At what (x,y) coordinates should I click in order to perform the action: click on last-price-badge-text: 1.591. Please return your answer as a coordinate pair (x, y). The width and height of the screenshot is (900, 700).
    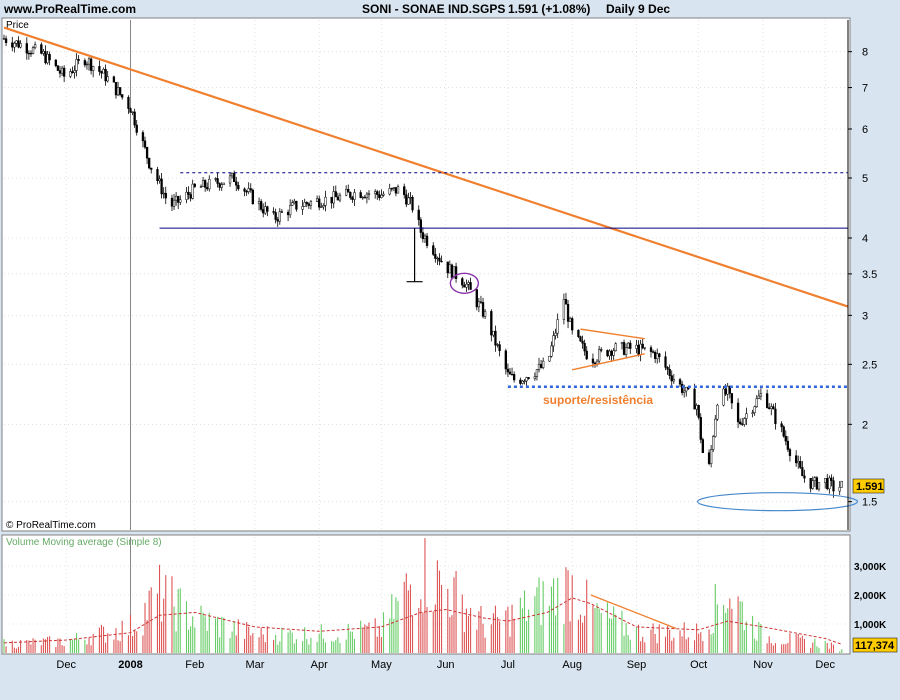
    Looking at the image, I should click on (870, 487).